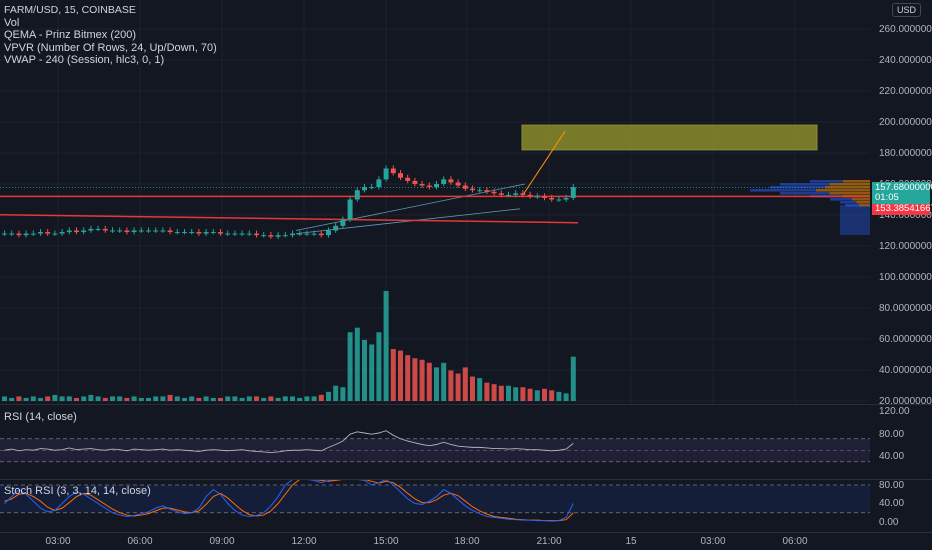 This screenshot has width=932, height=550. I want to click on stoch-axis: 80.00 40.00 0.00, so click(901, 506).